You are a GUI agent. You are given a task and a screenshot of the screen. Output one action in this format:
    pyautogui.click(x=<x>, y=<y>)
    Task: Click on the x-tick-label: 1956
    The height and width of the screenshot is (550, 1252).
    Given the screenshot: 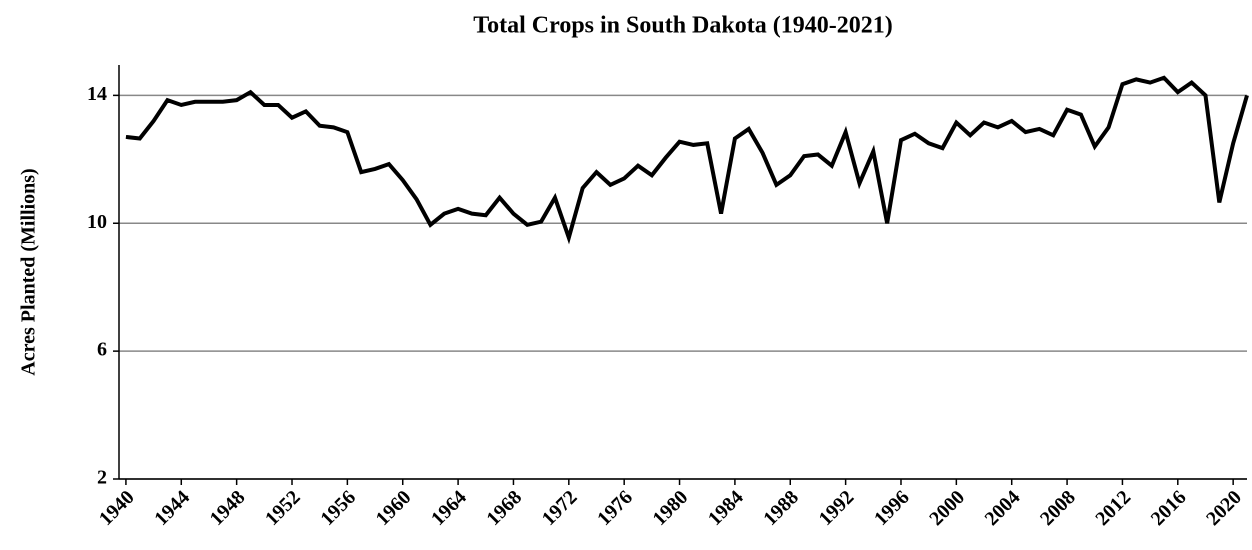 What is the action you would take?
    pyautogui.click(x=338, y=508)
    